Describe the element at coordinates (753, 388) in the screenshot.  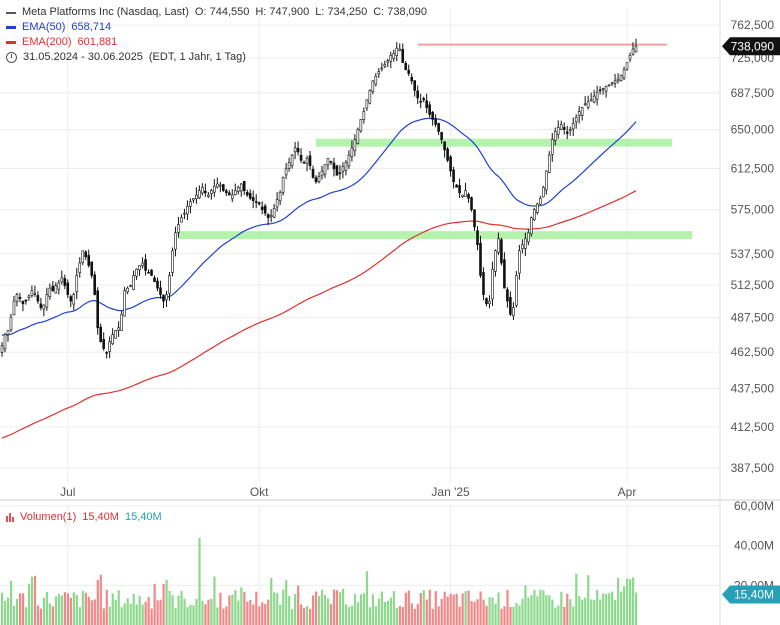
I see `y-tick-label: 437,500` at that location.